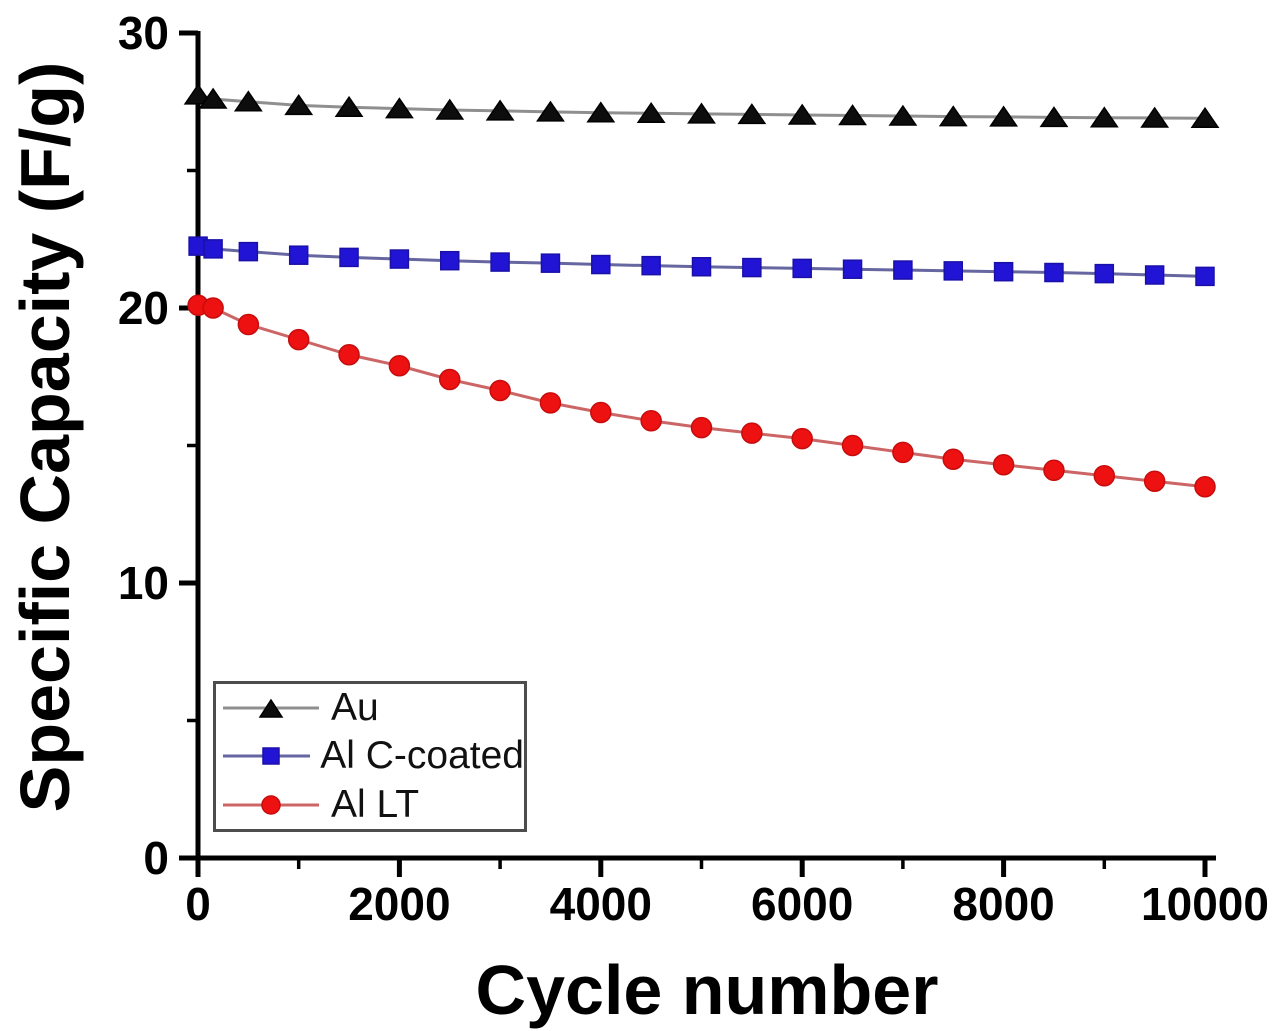  Describe the element at coordinates (143, 583) in the screenshot. I see `y-tick-label: 10` at that location.